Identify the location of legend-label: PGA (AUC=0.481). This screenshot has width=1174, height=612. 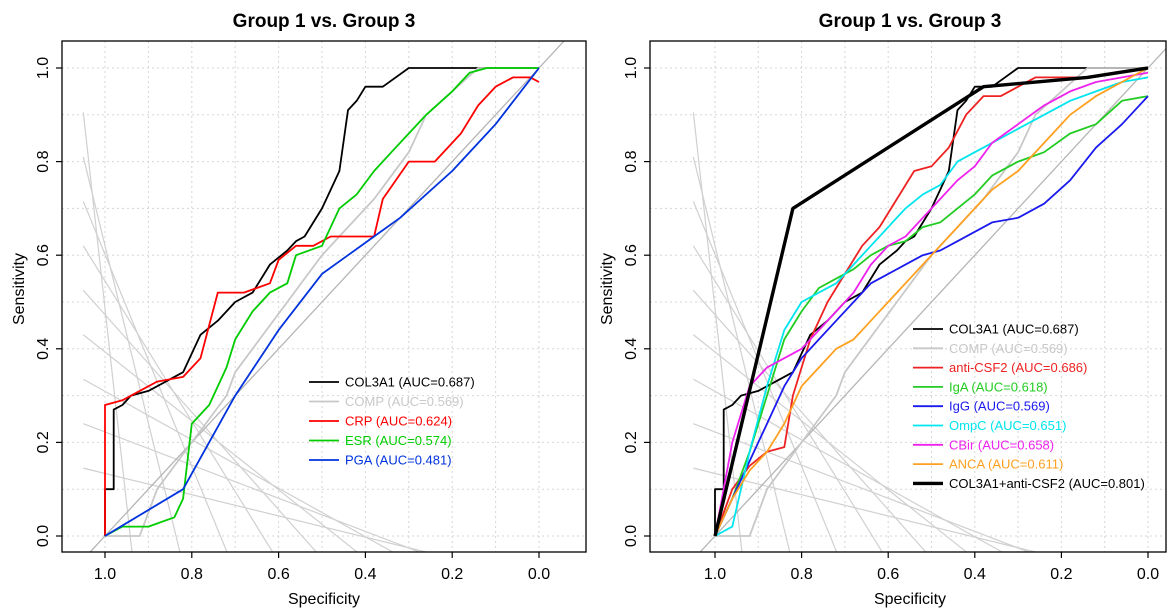
(398, 460).